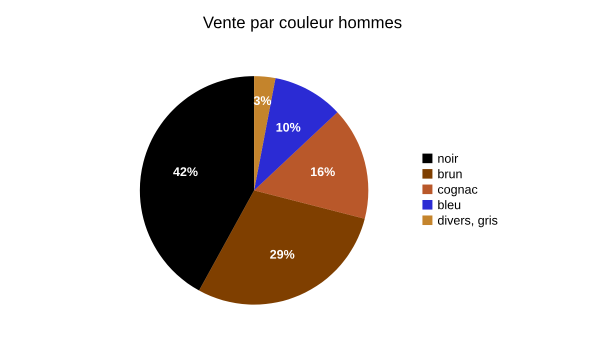 This screenshot has height=340, width=605. What do you see at coordinates (302, 24) in the screenshot?
I see `chart-title: Vente par couleur hommes` at bounding box center [302, 24].